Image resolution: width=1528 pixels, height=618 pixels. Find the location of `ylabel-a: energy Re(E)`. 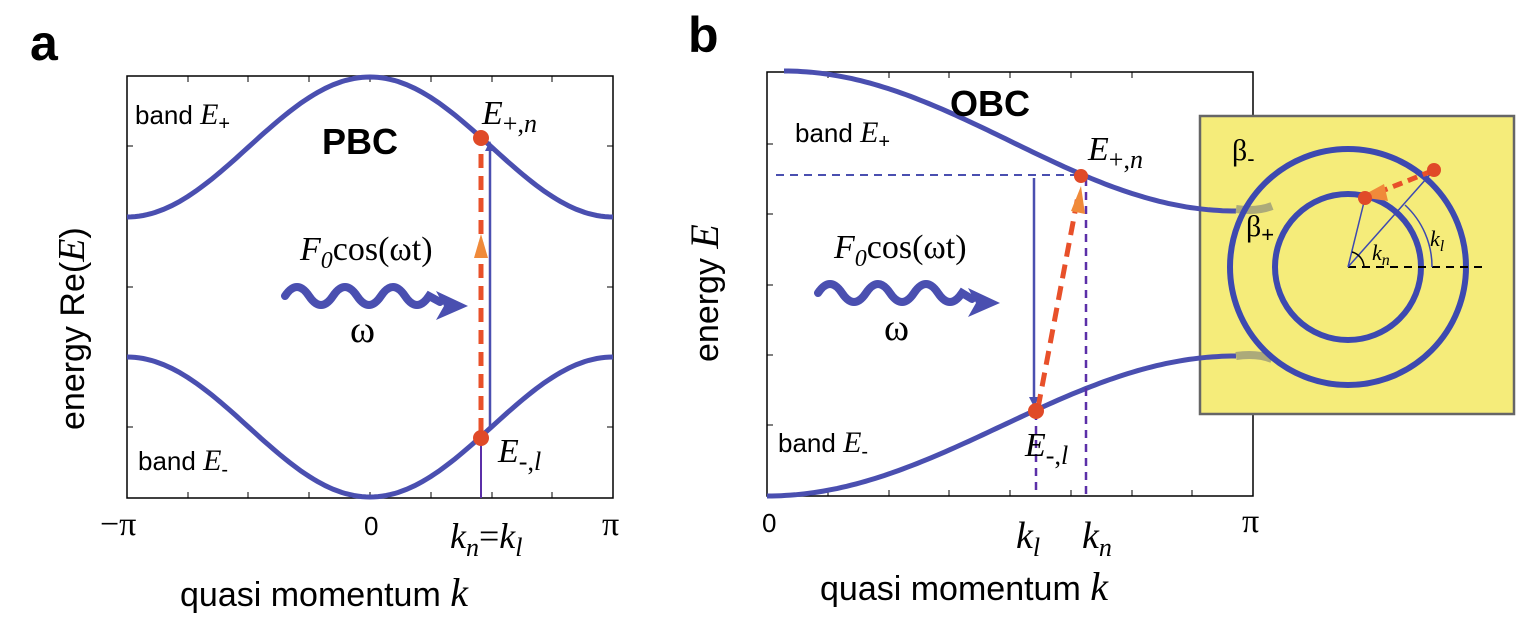

ylabel-a: energy Re(E) is located at coordinates (72, 328).